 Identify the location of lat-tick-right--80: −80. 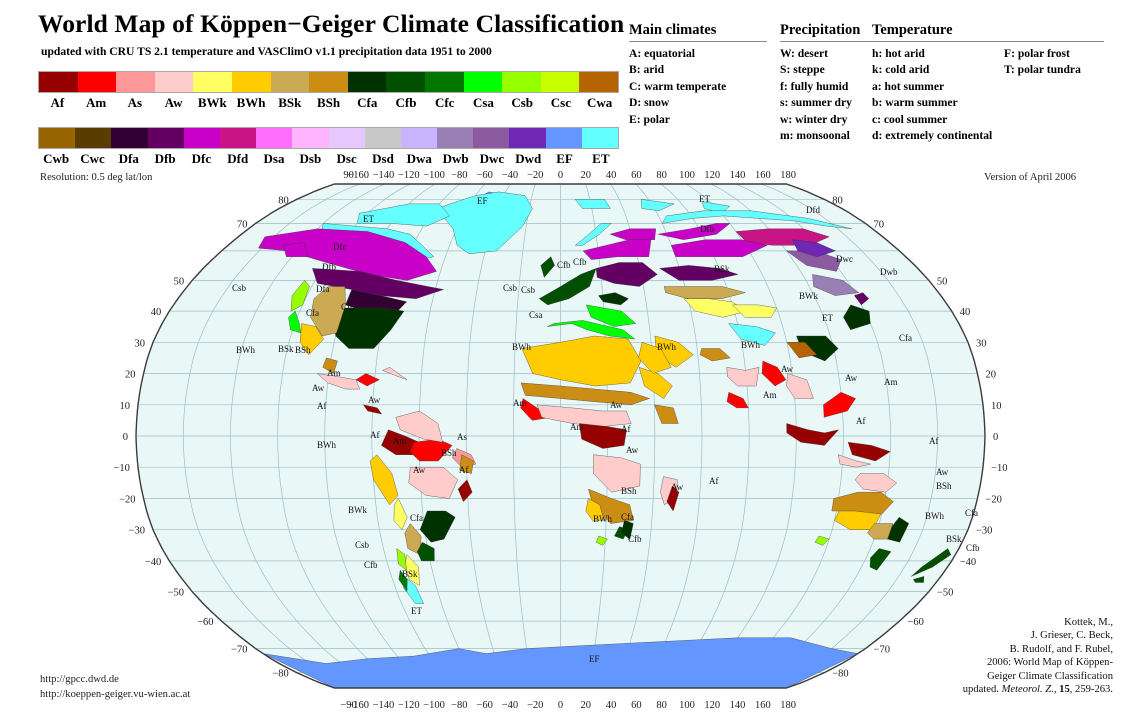
(840, 674).